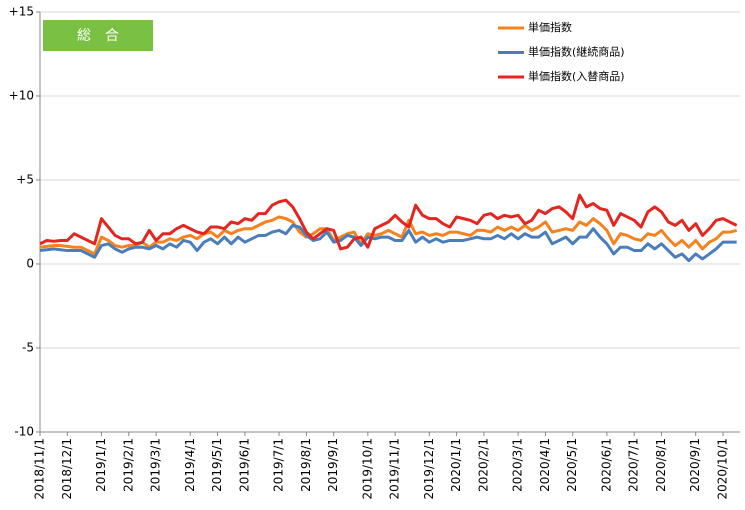  What do you see at coordinates (40, 469) in the screenshot?
I see `x-tick-label: 2018/11/1` at bounding box center [40, 469].